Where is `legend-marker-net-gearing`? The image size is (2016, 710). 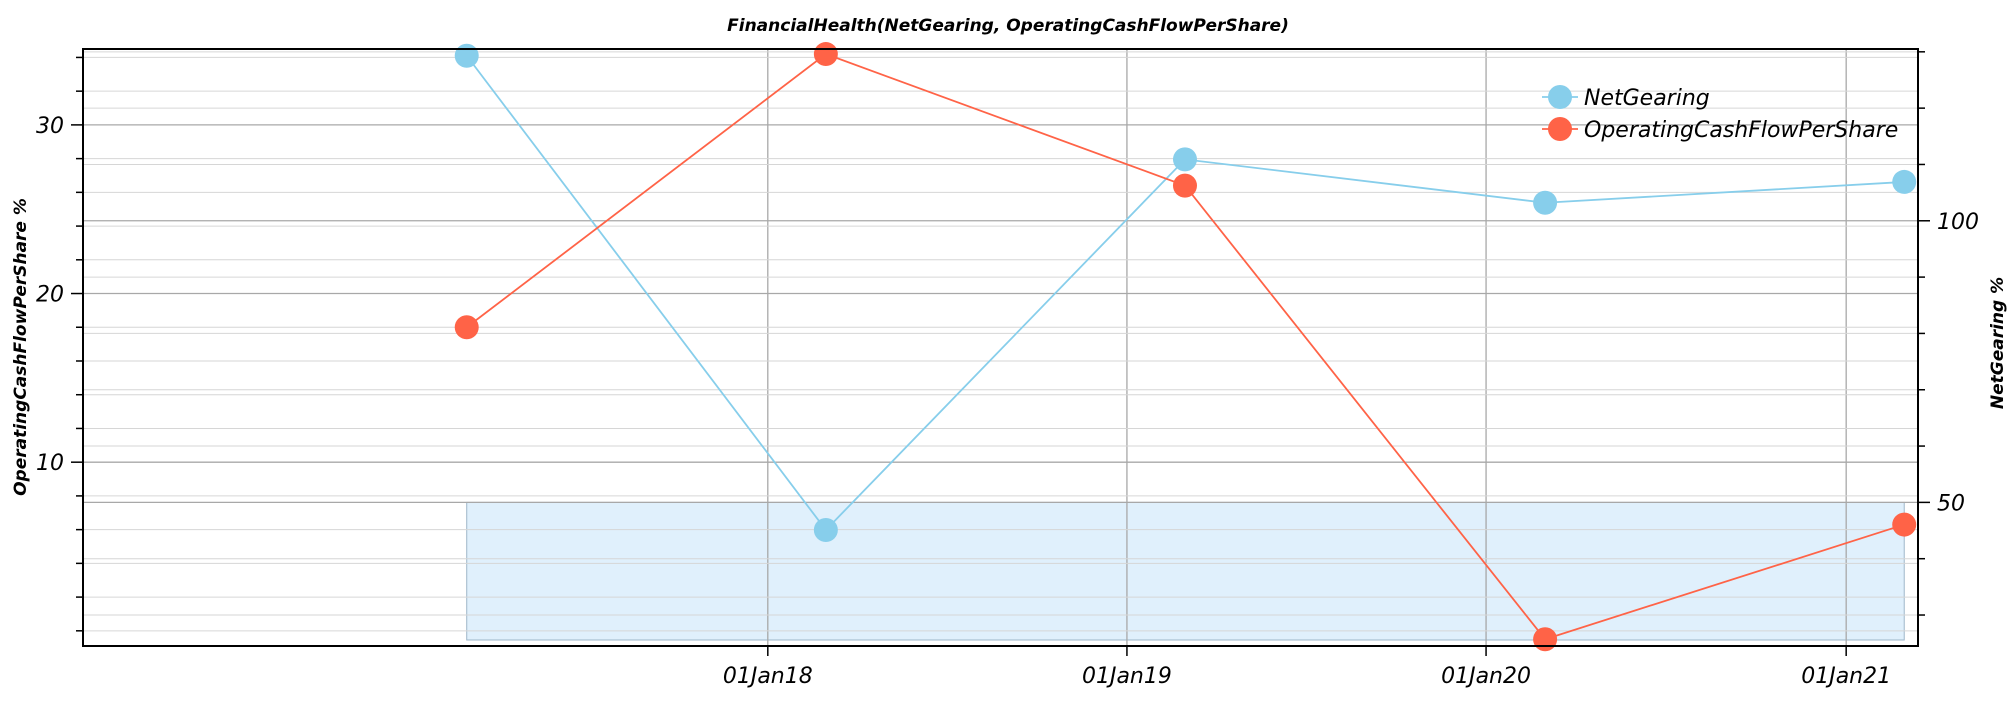 legend-marker-net-gearing is located at coordinates (1560, 97).